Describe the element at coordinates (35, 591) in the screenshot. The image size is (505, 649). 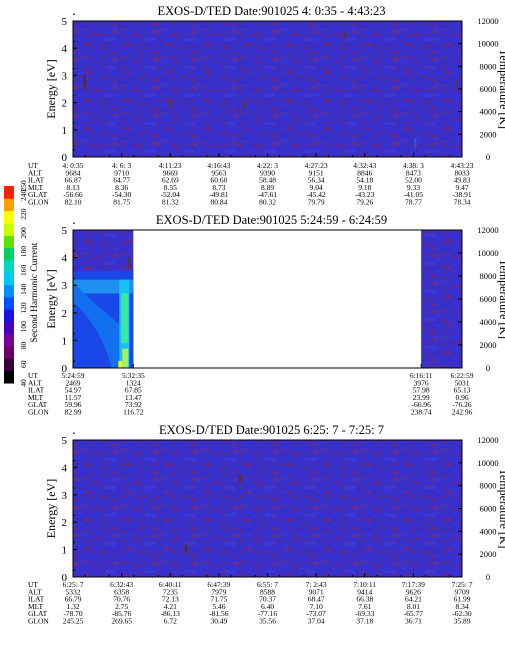
I see `row-label: ALT` at that location.